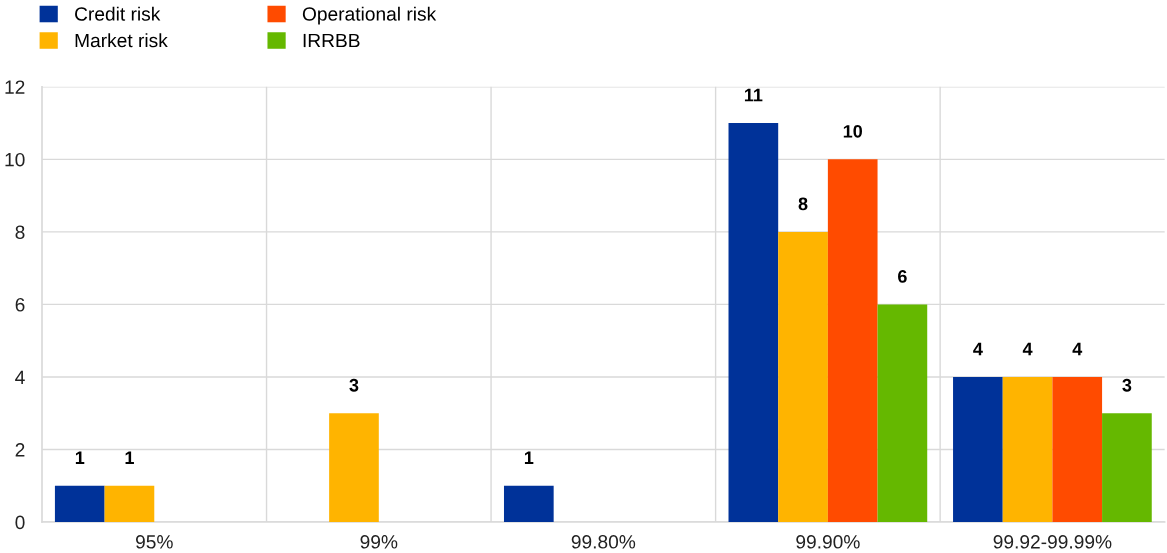 The height and width of the screenshot is (553, 1167). Describe the element at coordinates (853, 131) in the screenshot. I see `data-label: 10` at that location.